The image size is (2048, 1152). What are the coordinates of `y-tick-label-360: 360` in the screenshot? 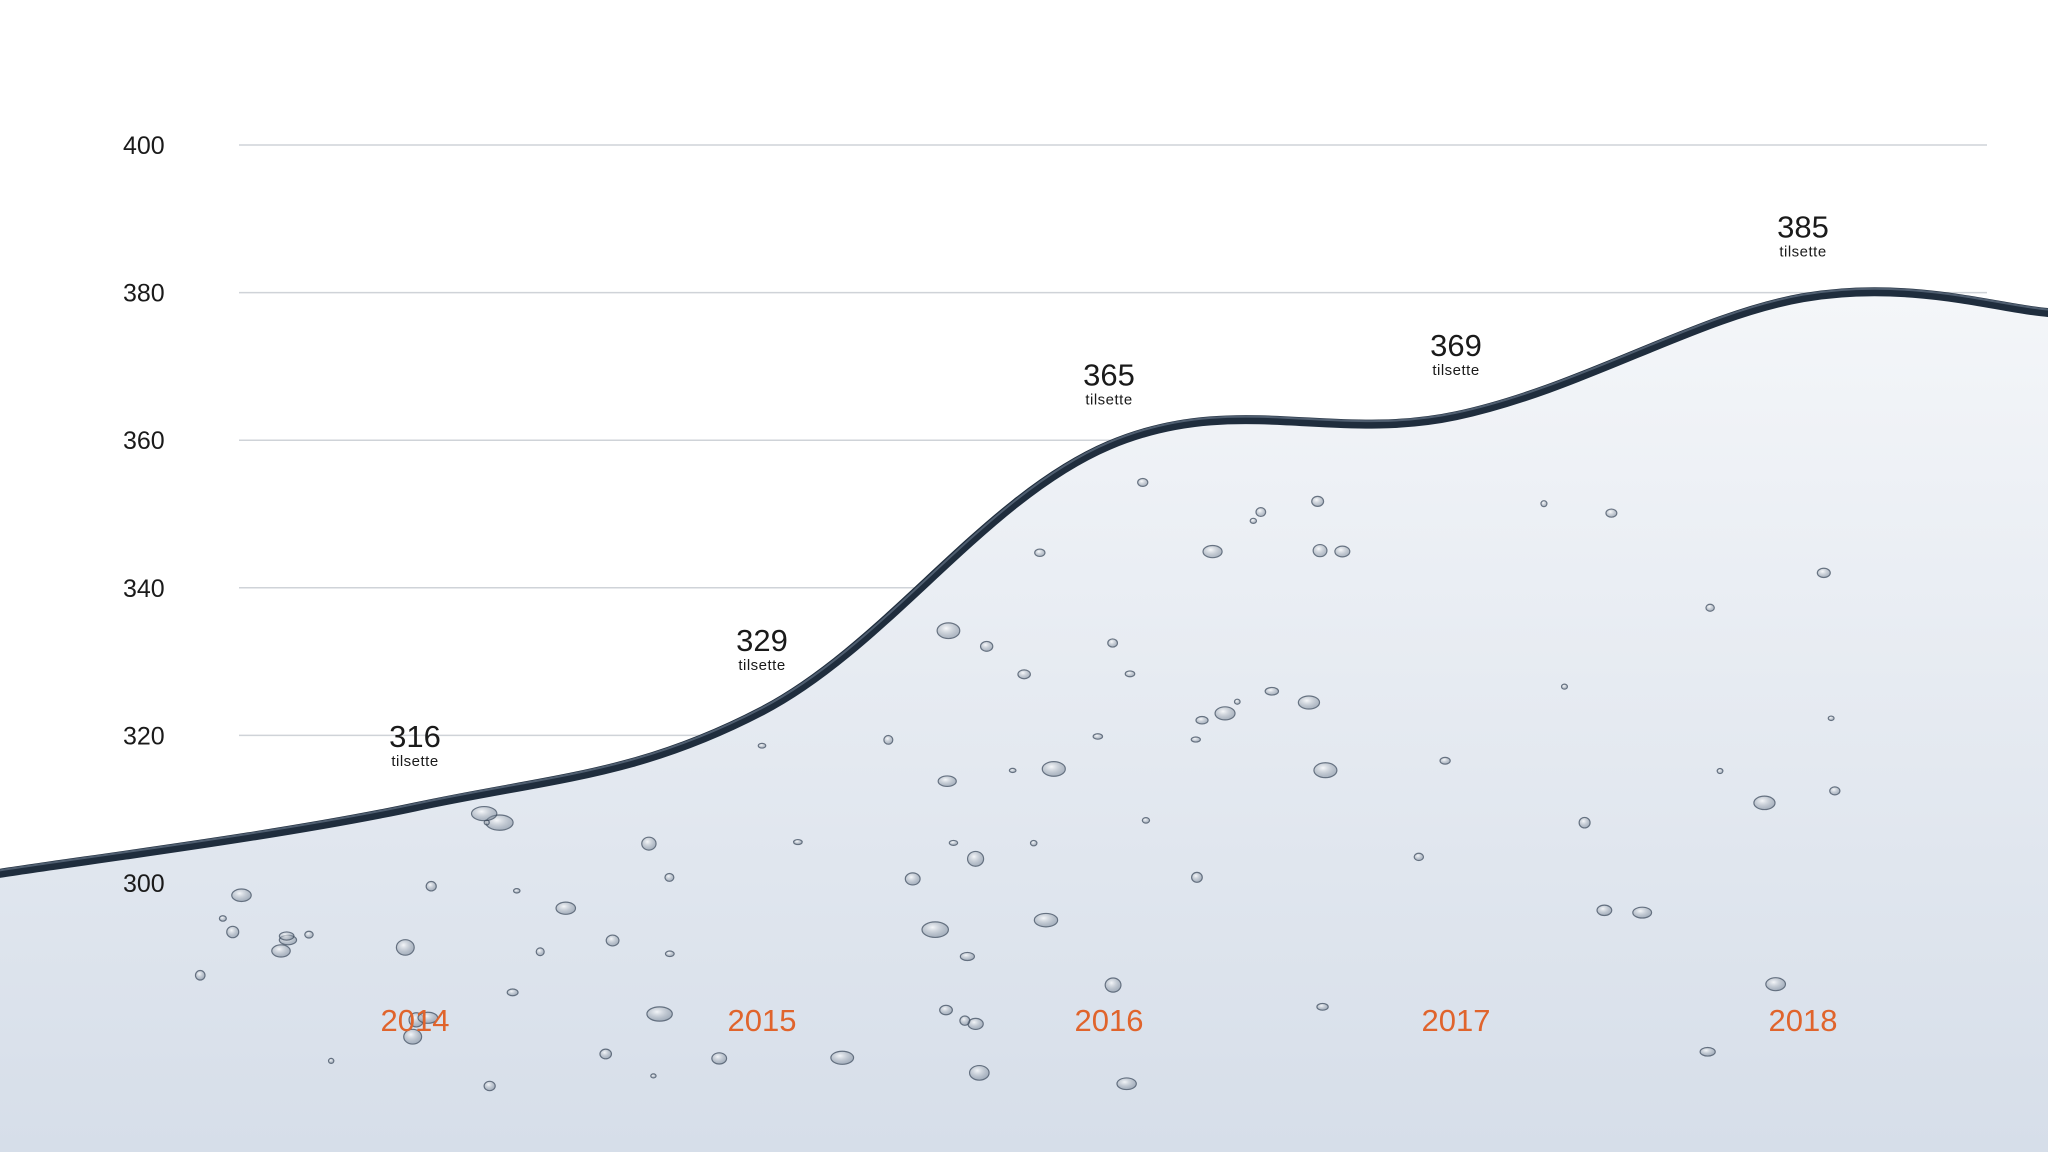 It's located at (144, 441).